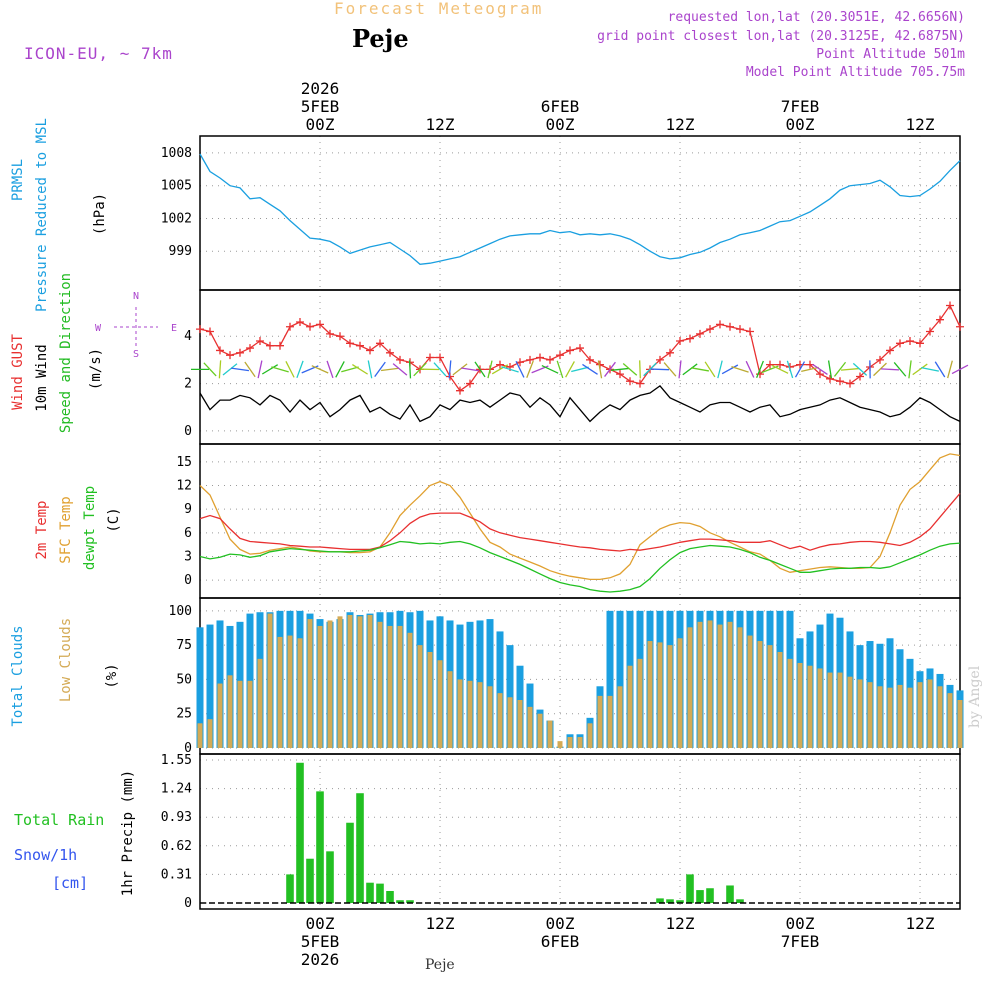 This screenshot has width=1000, height=1000. Describe the element at coordinates (18, 180) in the screenshot. I see `prmsl-label: PRMSL` at that location.